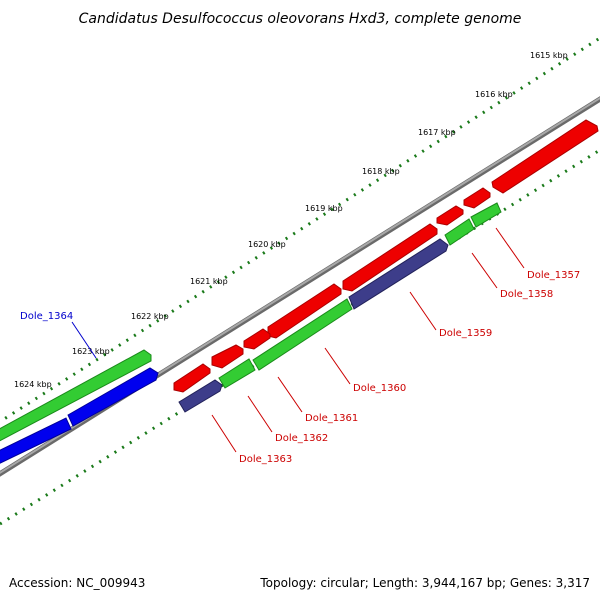  I want to click on gene-label-dole-1364: Dole_1364, so click(46, 316).